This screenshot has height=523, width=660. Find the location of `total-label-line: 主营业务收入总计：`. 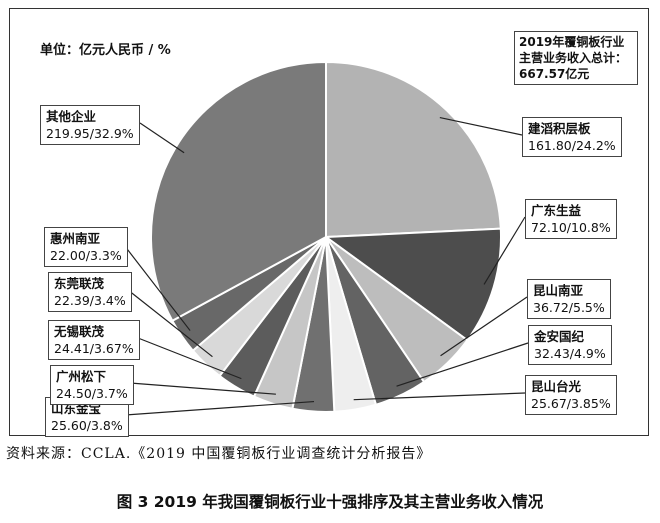

total-label-line: 主营业务收入总计： is located at coordinates (573, 58).